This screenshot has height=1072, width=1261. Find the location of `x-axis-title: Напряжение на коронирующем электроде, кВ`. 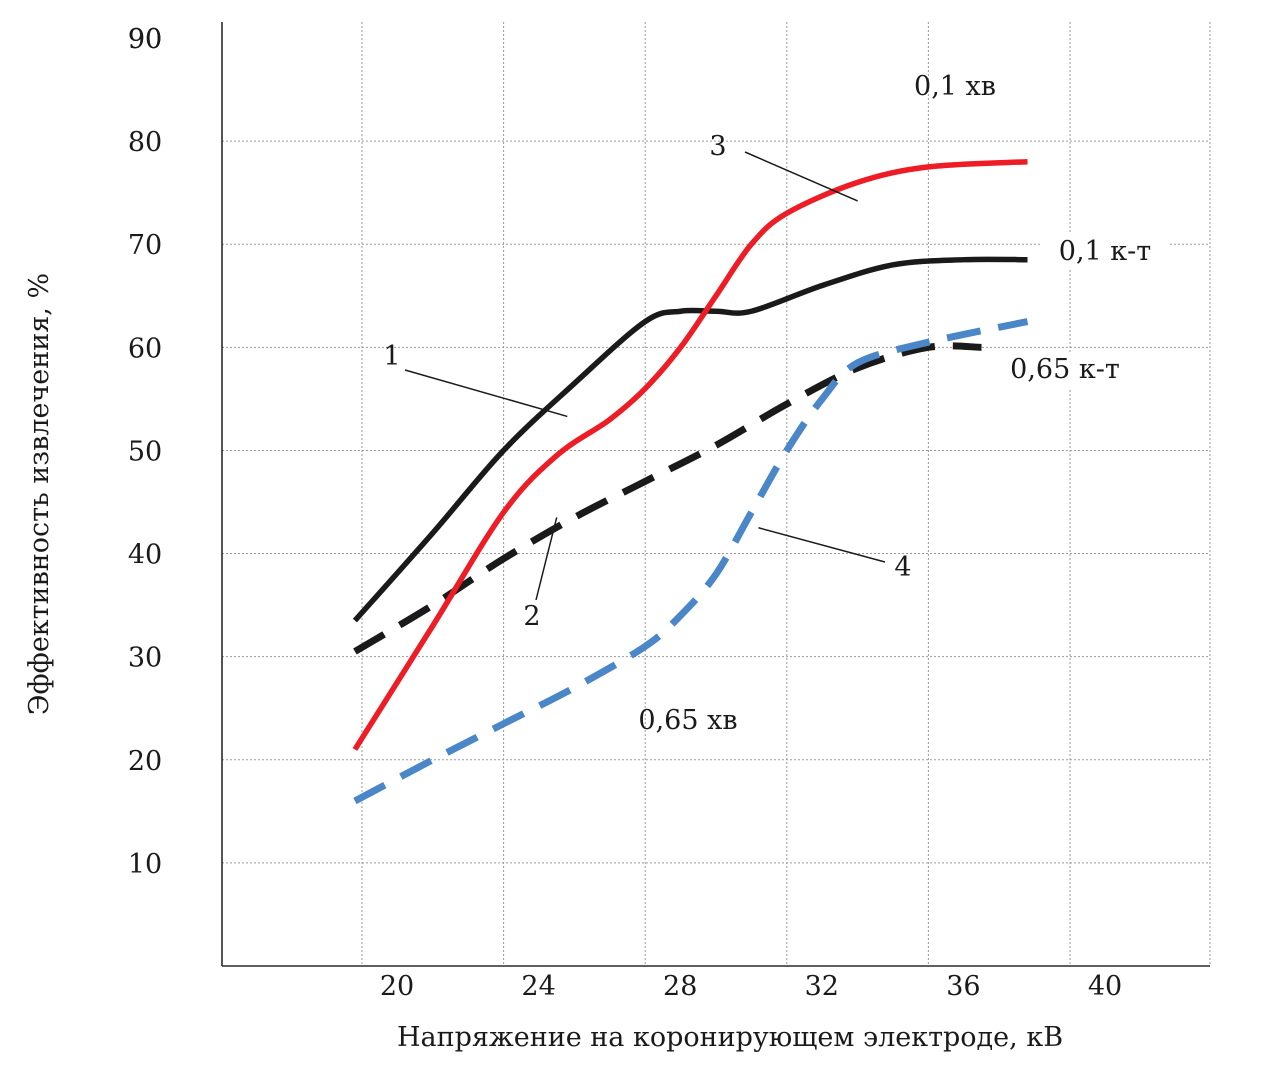

x-axis-title: Напряжение на коронирующем электроде, кВ is located at coordinates (730, 1037).